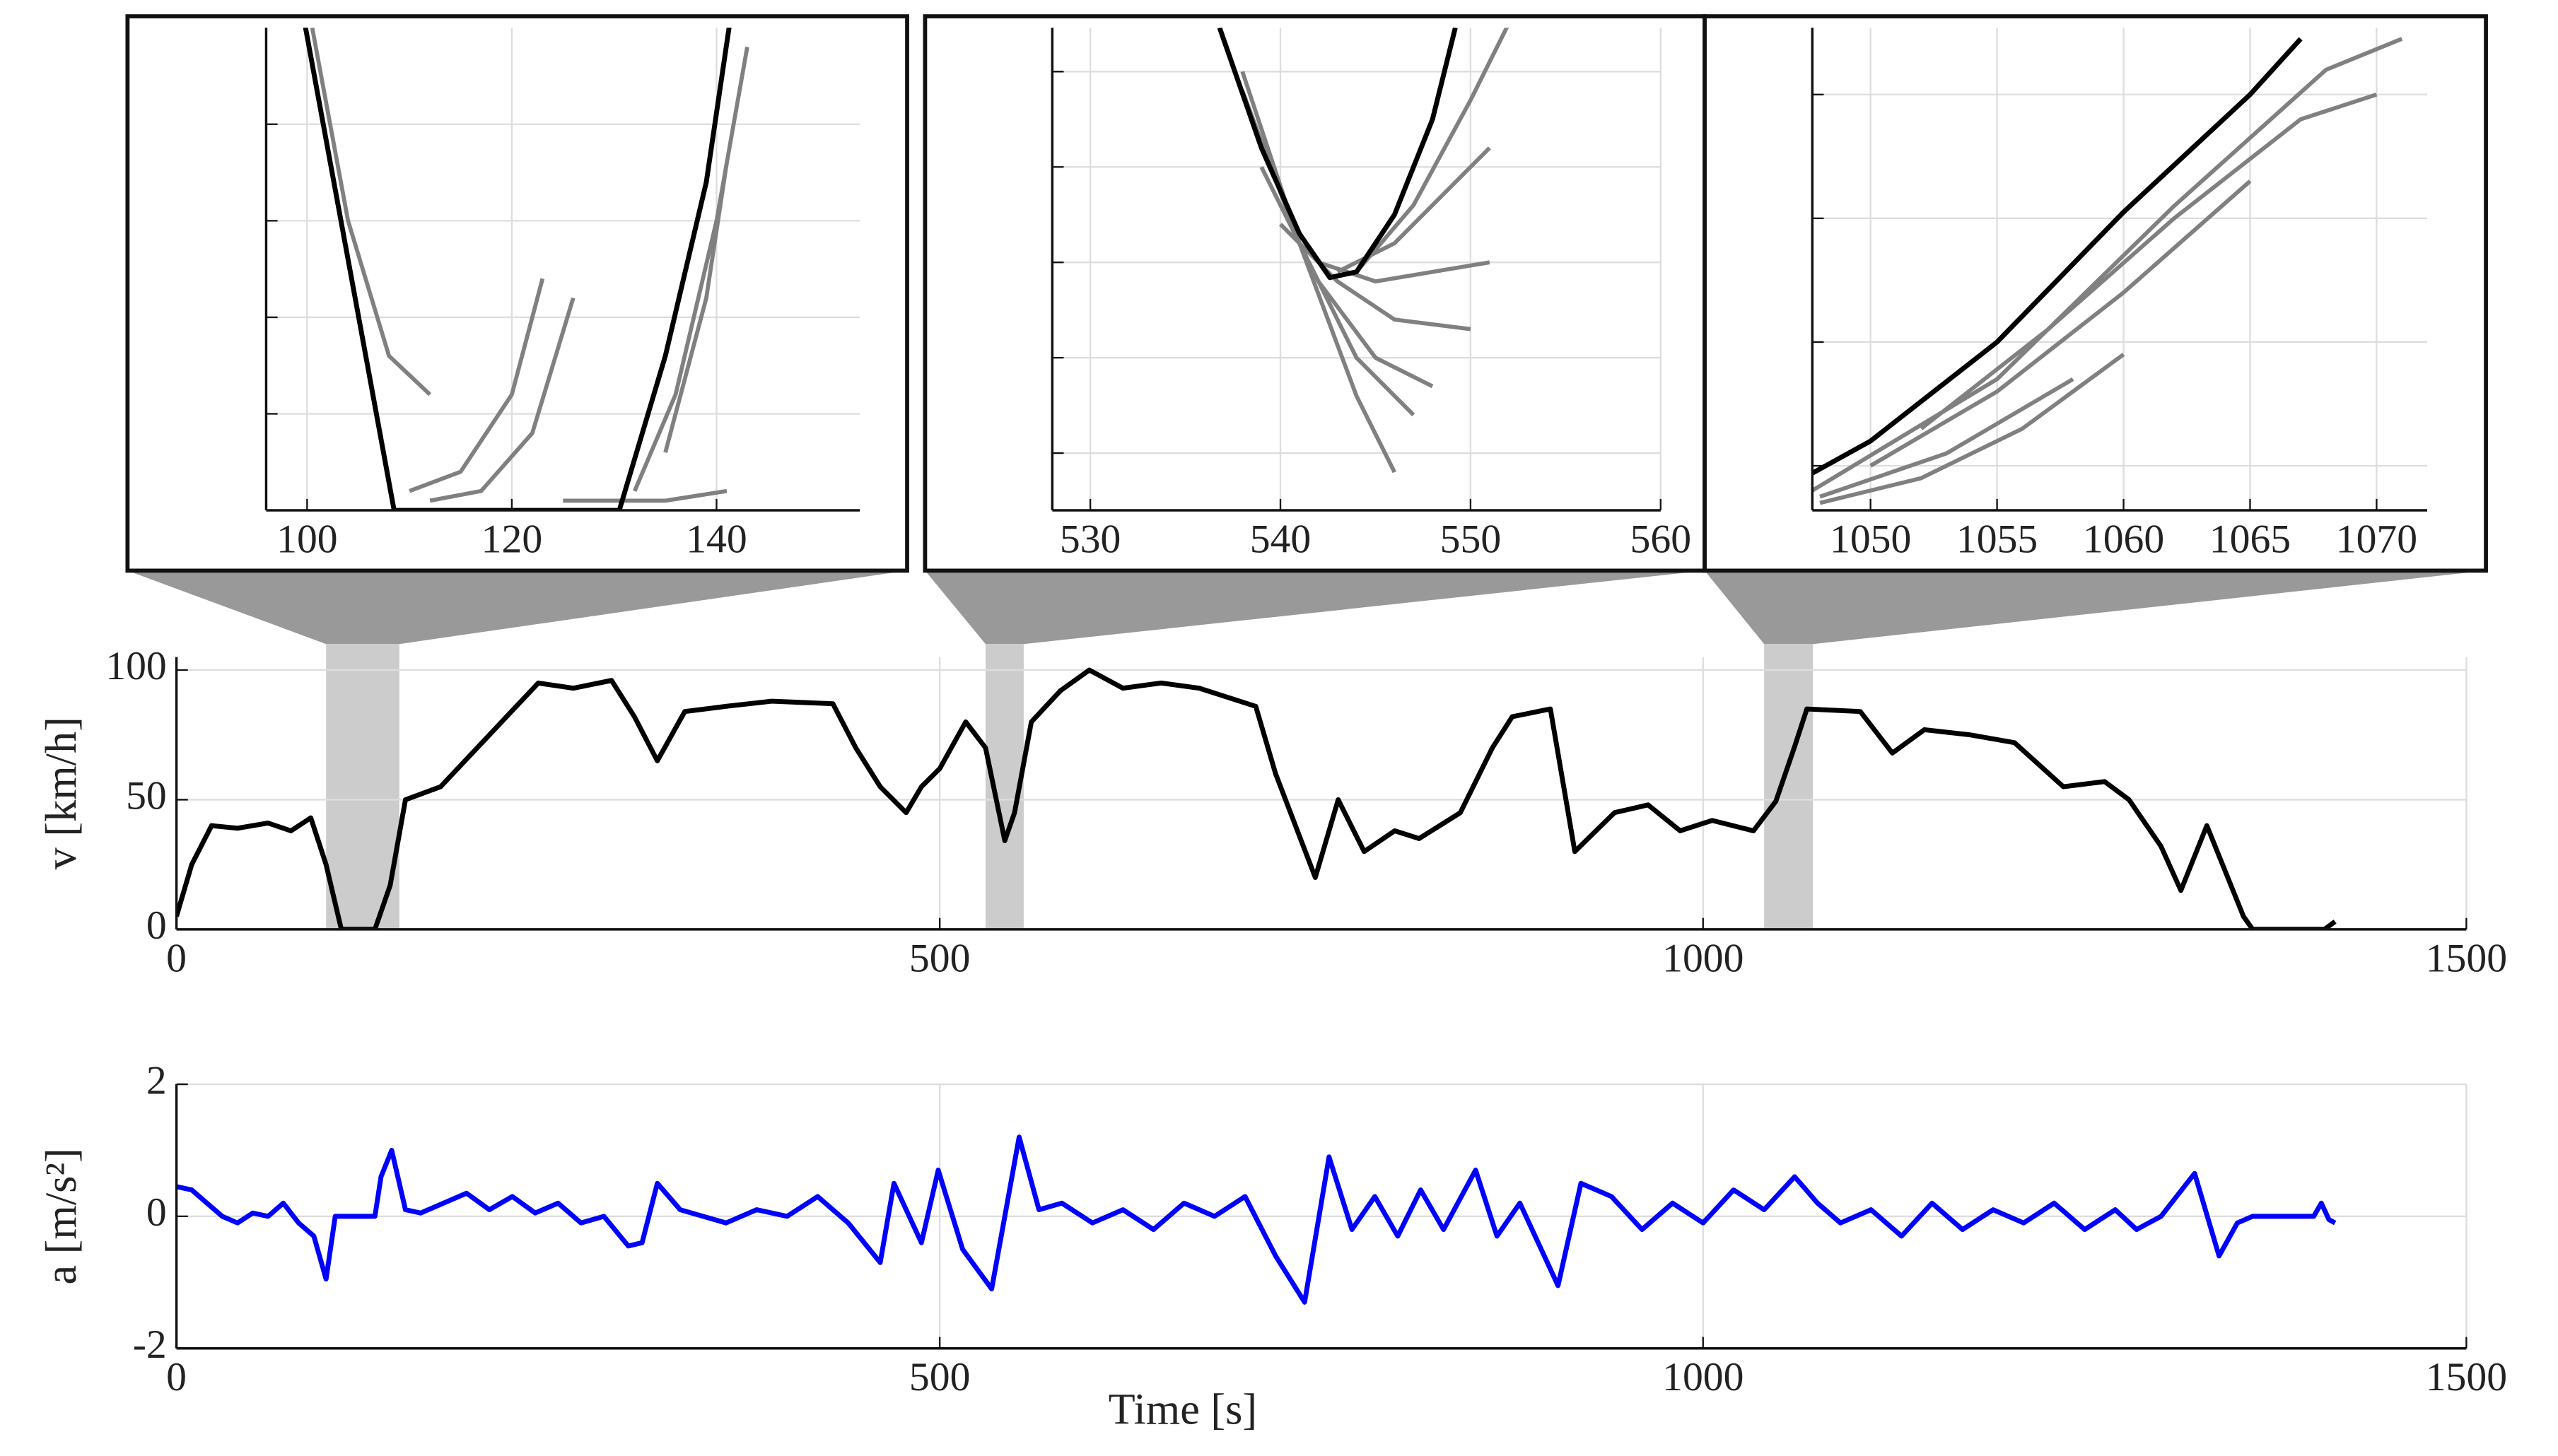  Describe the element at coordinates (1997, 539) in the screenshot. I see `x-tick-label: 1055` at that location.